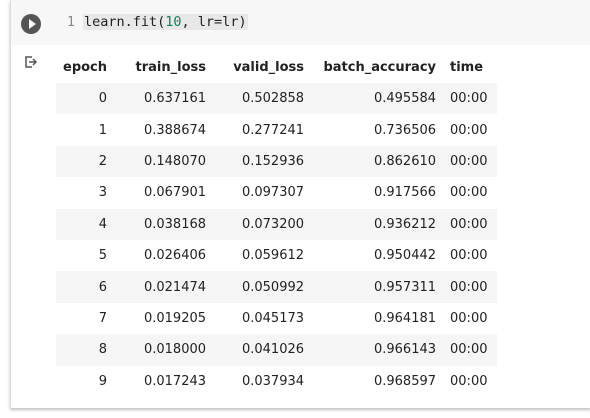 Image resolution: width=590 pixels, height=418 pixels. What do you see at coordinates (175, 224) in the screenshot?
I see `table-cell: 0.038168` at bounding box center [175, 224].